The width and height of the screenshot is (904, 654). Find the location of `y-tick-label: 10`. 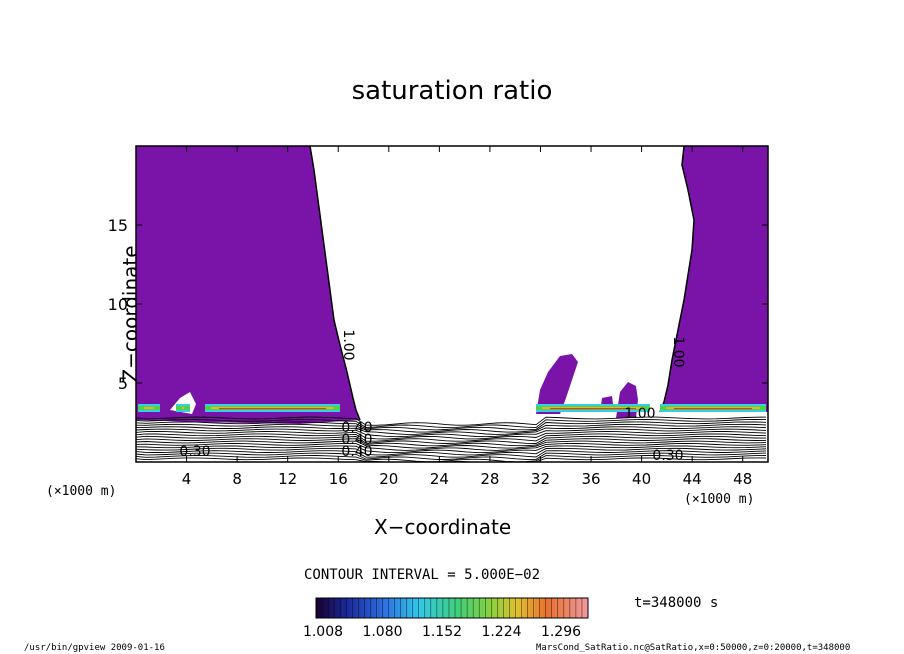

y-tick-label: 10 is located at coordinates (118, 304).